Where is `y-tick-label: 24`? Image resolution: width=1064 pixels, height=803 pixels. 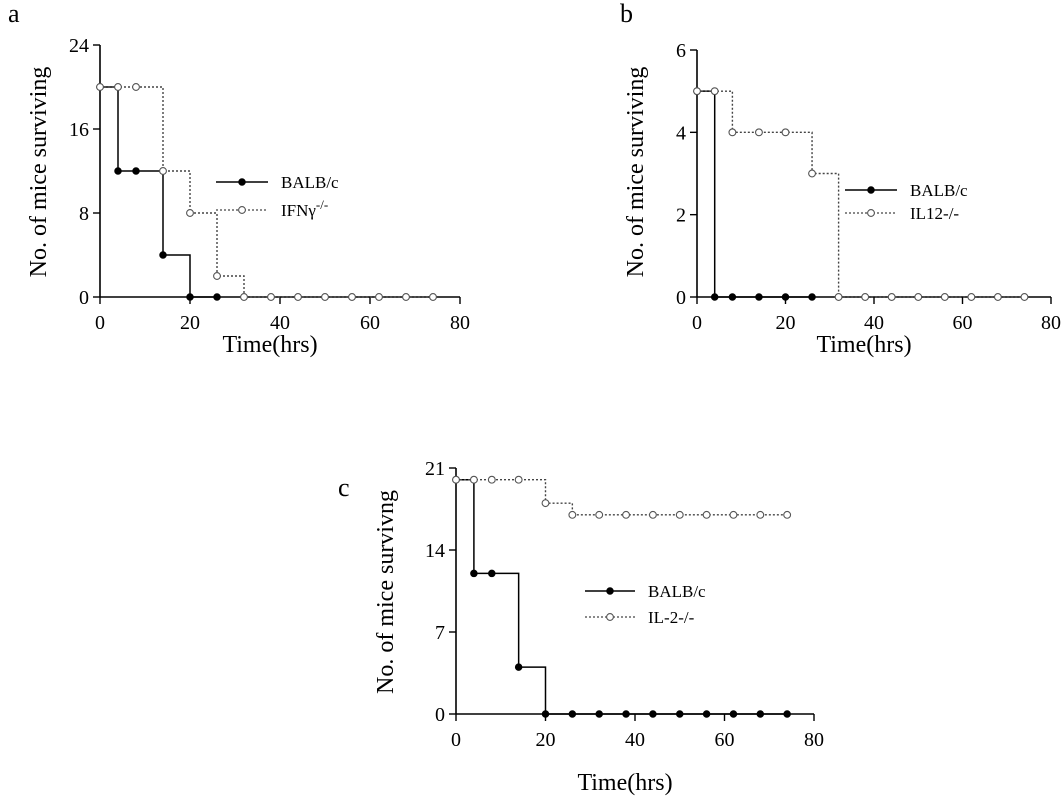
y-tick-label: 24 is located at coordinates (79, 46).